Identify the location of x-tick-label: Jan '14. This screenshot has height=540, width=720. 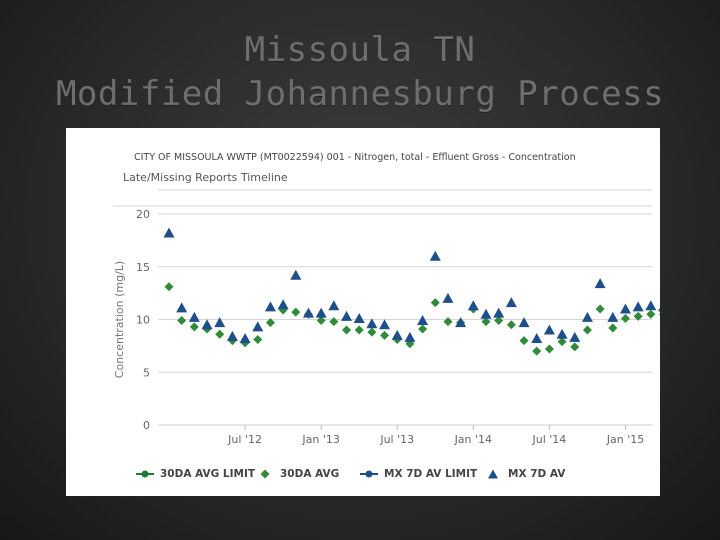
(473, 439).